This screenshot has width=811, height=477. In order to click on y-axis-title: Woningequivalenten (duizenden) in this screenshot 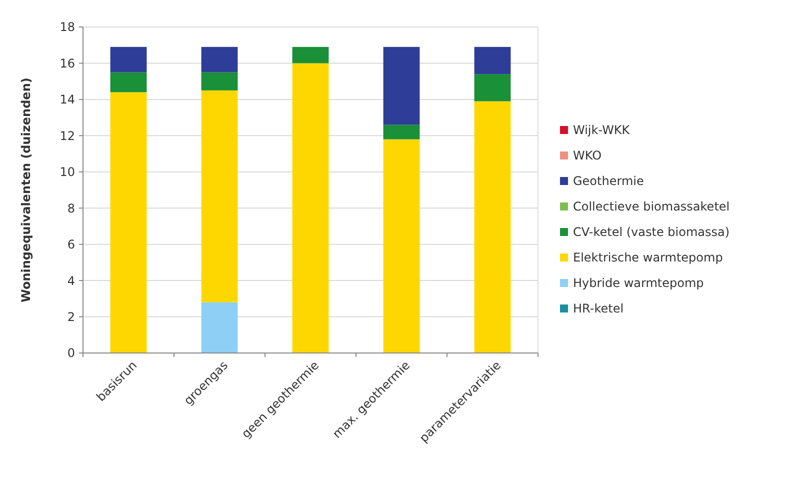, I will do `click(26, 190)`.